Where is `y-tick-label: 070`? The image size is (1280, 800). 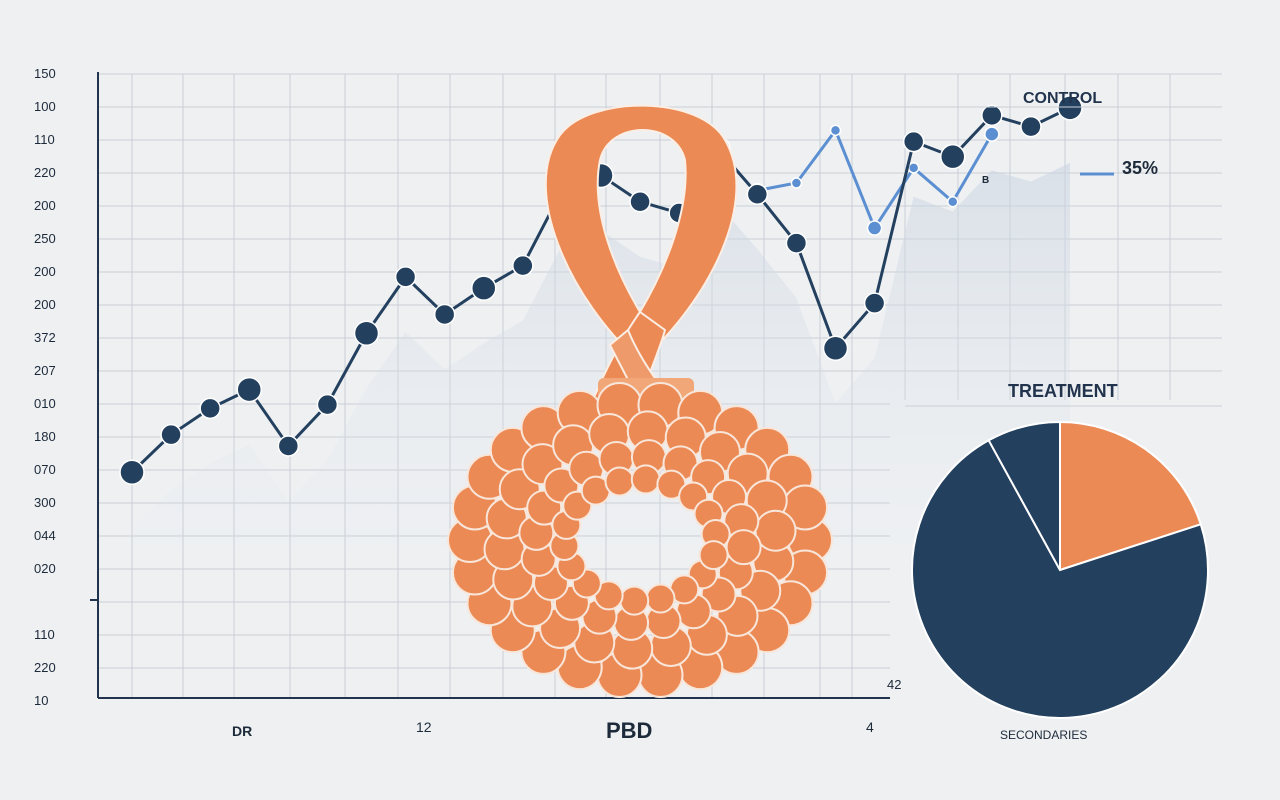 y-tick-label: 070 is located at coordinates (45, 469).